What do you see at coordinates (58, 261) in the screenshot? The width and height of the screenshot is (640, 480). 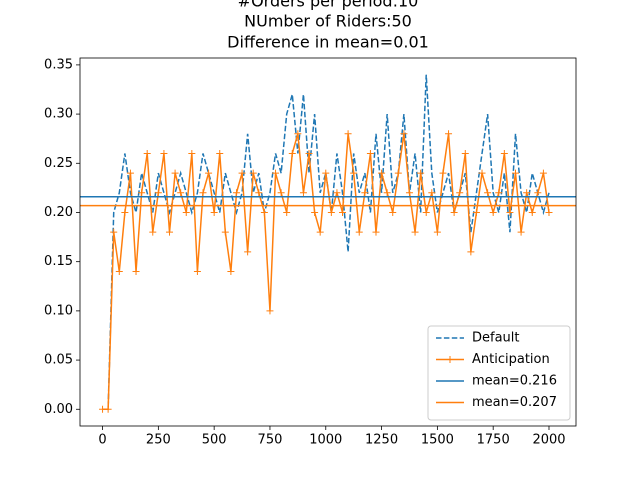 I see `y-tick-label: 0.15` at bounding box center [58, 261].